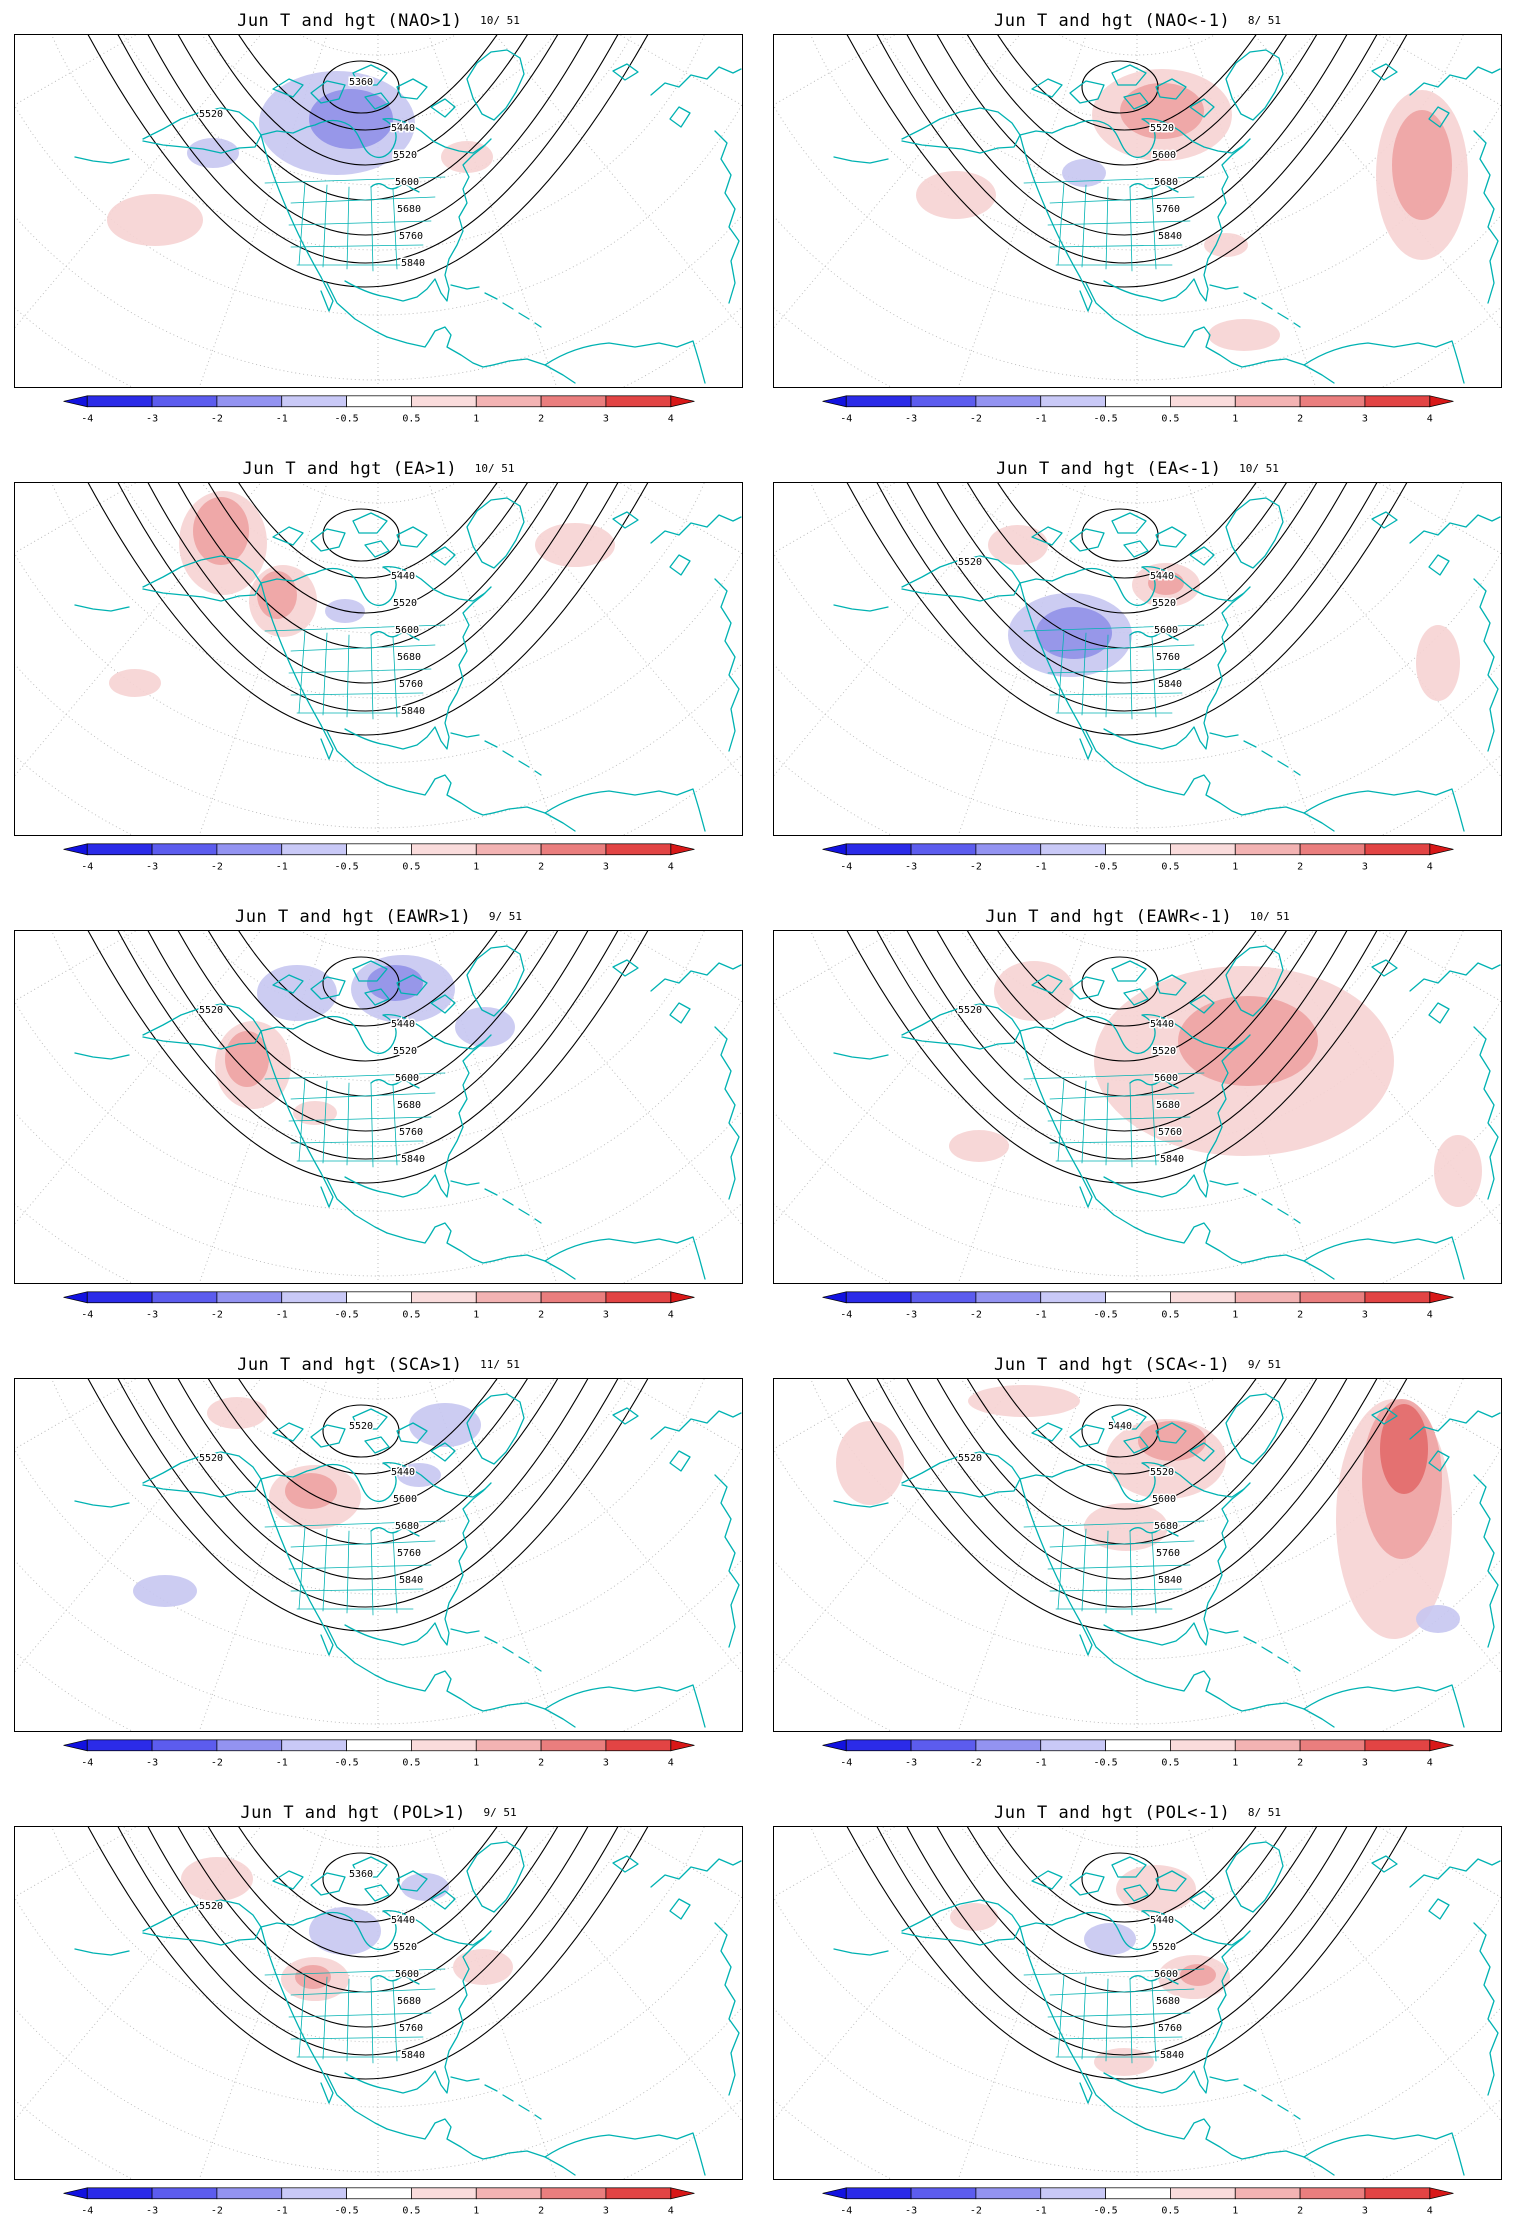  Describe the element at coordinates (834, 2193) in the screenshot. I see `colorbar-arrow-left` at that location.